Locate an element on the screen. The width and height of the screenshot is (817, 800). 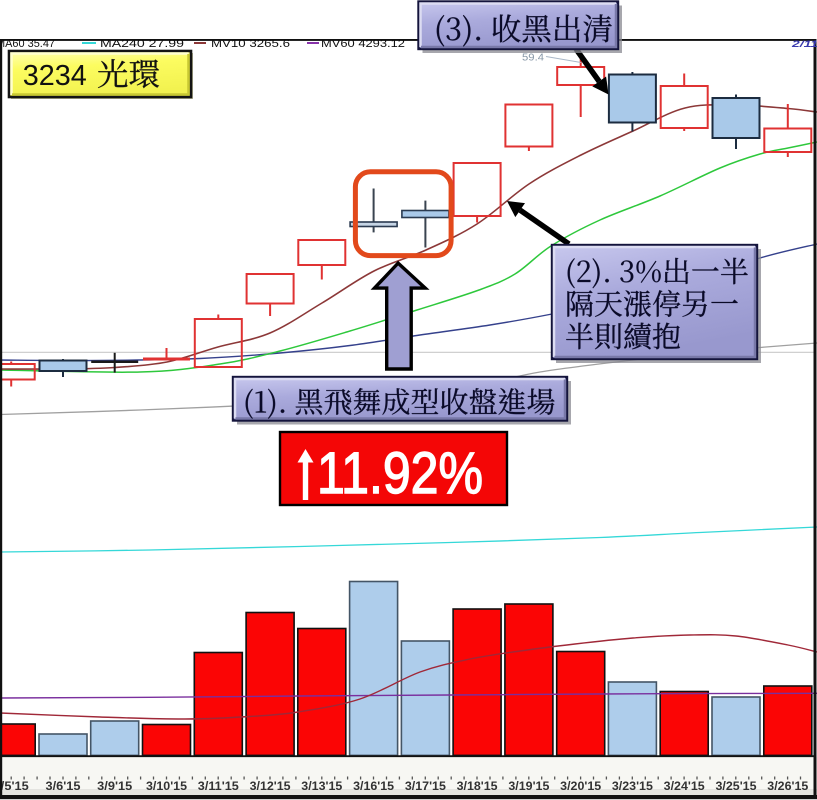
svg-text: 3/5'15 is located at coordinates (14, 786).